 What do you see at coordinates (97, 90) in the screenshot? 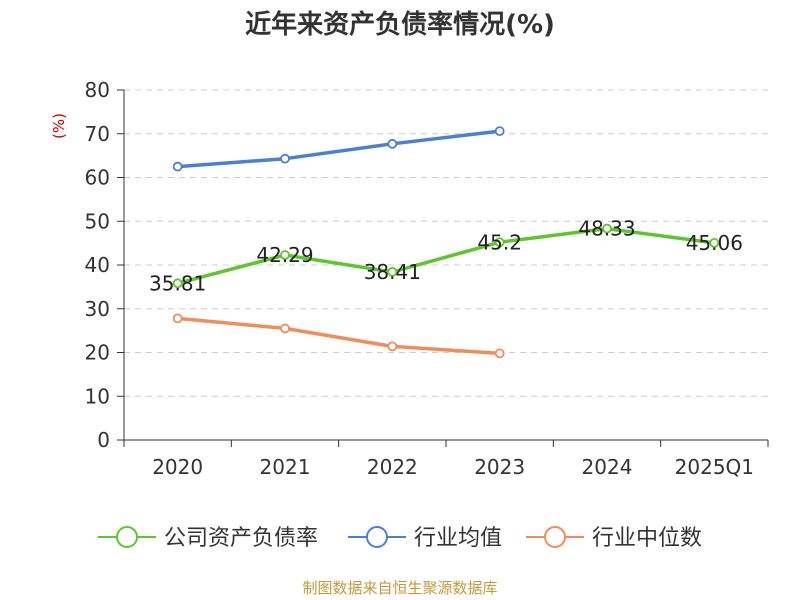
I see `y-tick-label: 80` at bounding box center [97, 90].